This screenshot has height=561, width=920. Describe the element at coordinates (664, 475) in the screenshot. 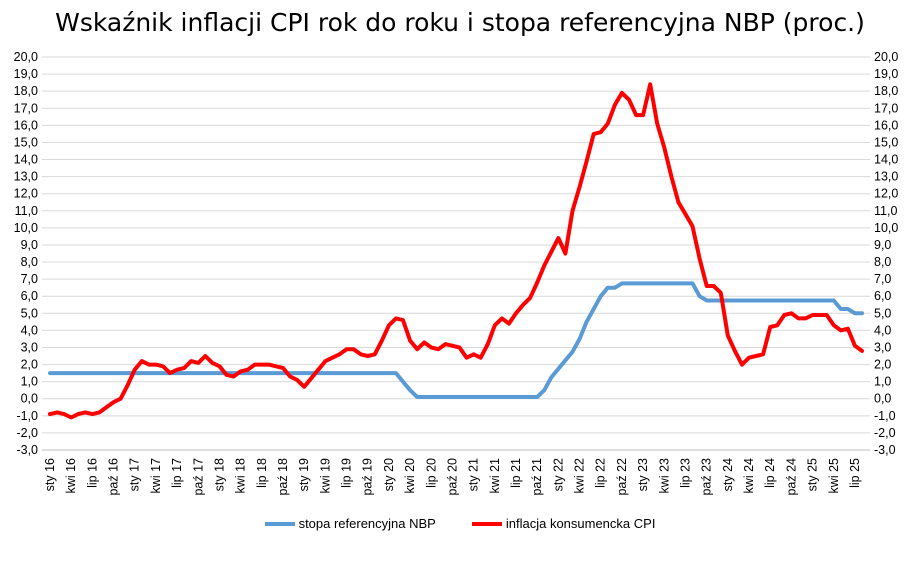

I see `x-tick-label: kwi 23` at that location.